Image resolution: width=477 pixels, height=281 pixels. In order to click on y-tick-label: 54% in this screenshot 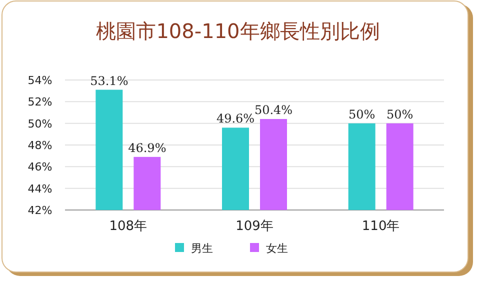, I will do `click(40, 80)`.